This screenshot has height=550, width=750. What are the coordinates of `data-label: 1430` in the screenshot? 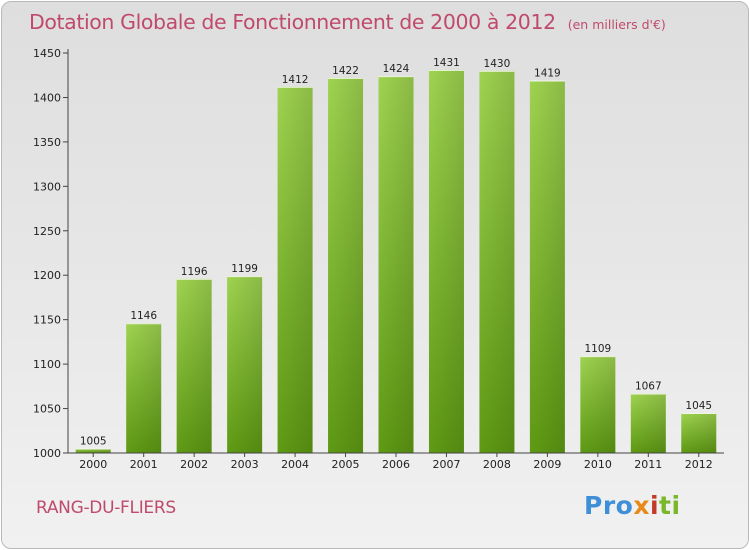 It's located at (497, 64).